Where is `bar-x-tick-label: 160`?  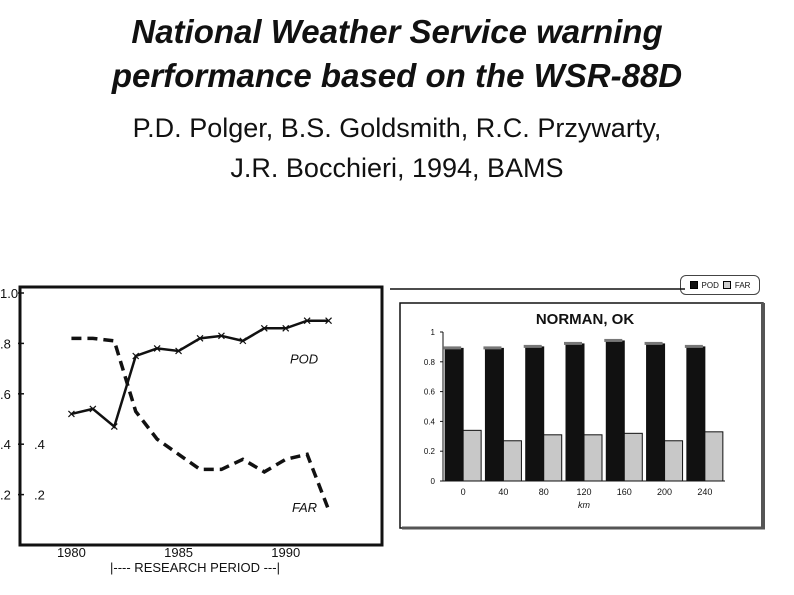 bar-x-tick-label: 160 is located at coordinates (624, 492).